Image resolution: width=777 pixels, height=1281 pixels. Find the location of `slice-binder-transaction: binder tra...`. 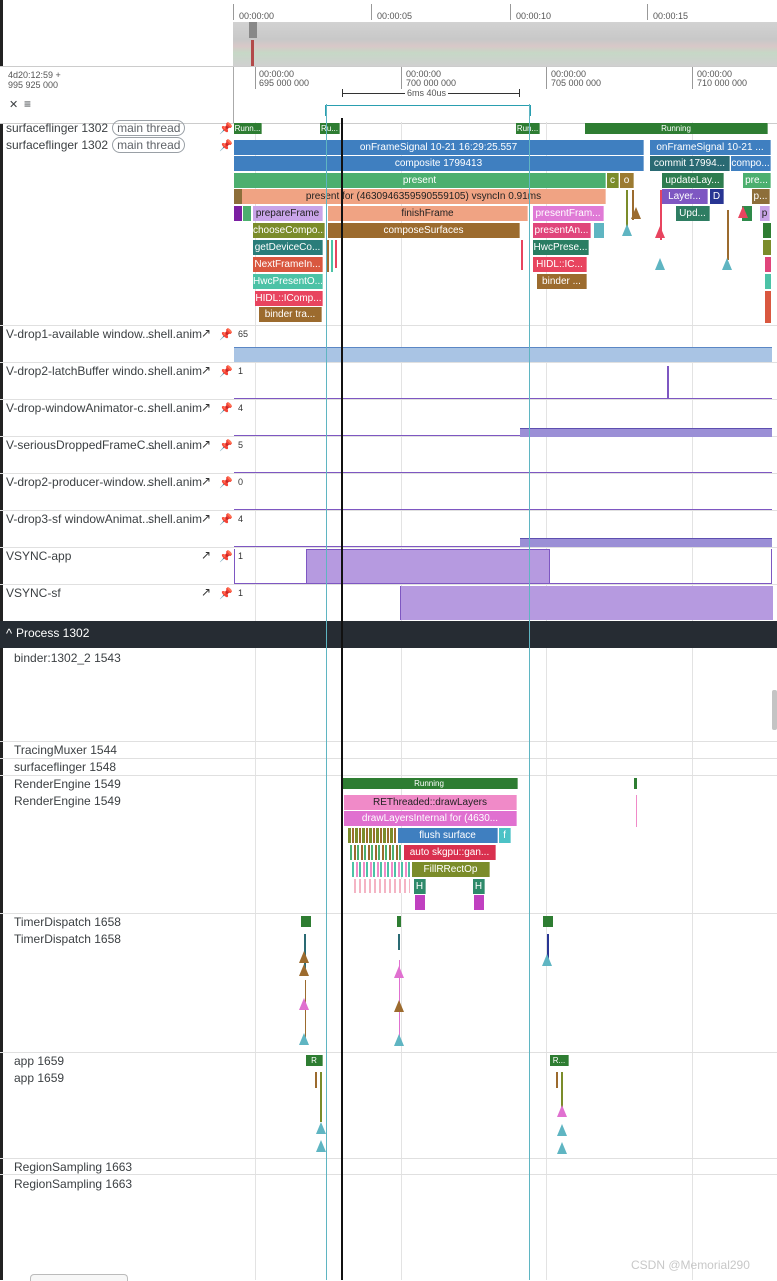

slice-binder-transaction: binder tra... is located at coordinates (290, 314).